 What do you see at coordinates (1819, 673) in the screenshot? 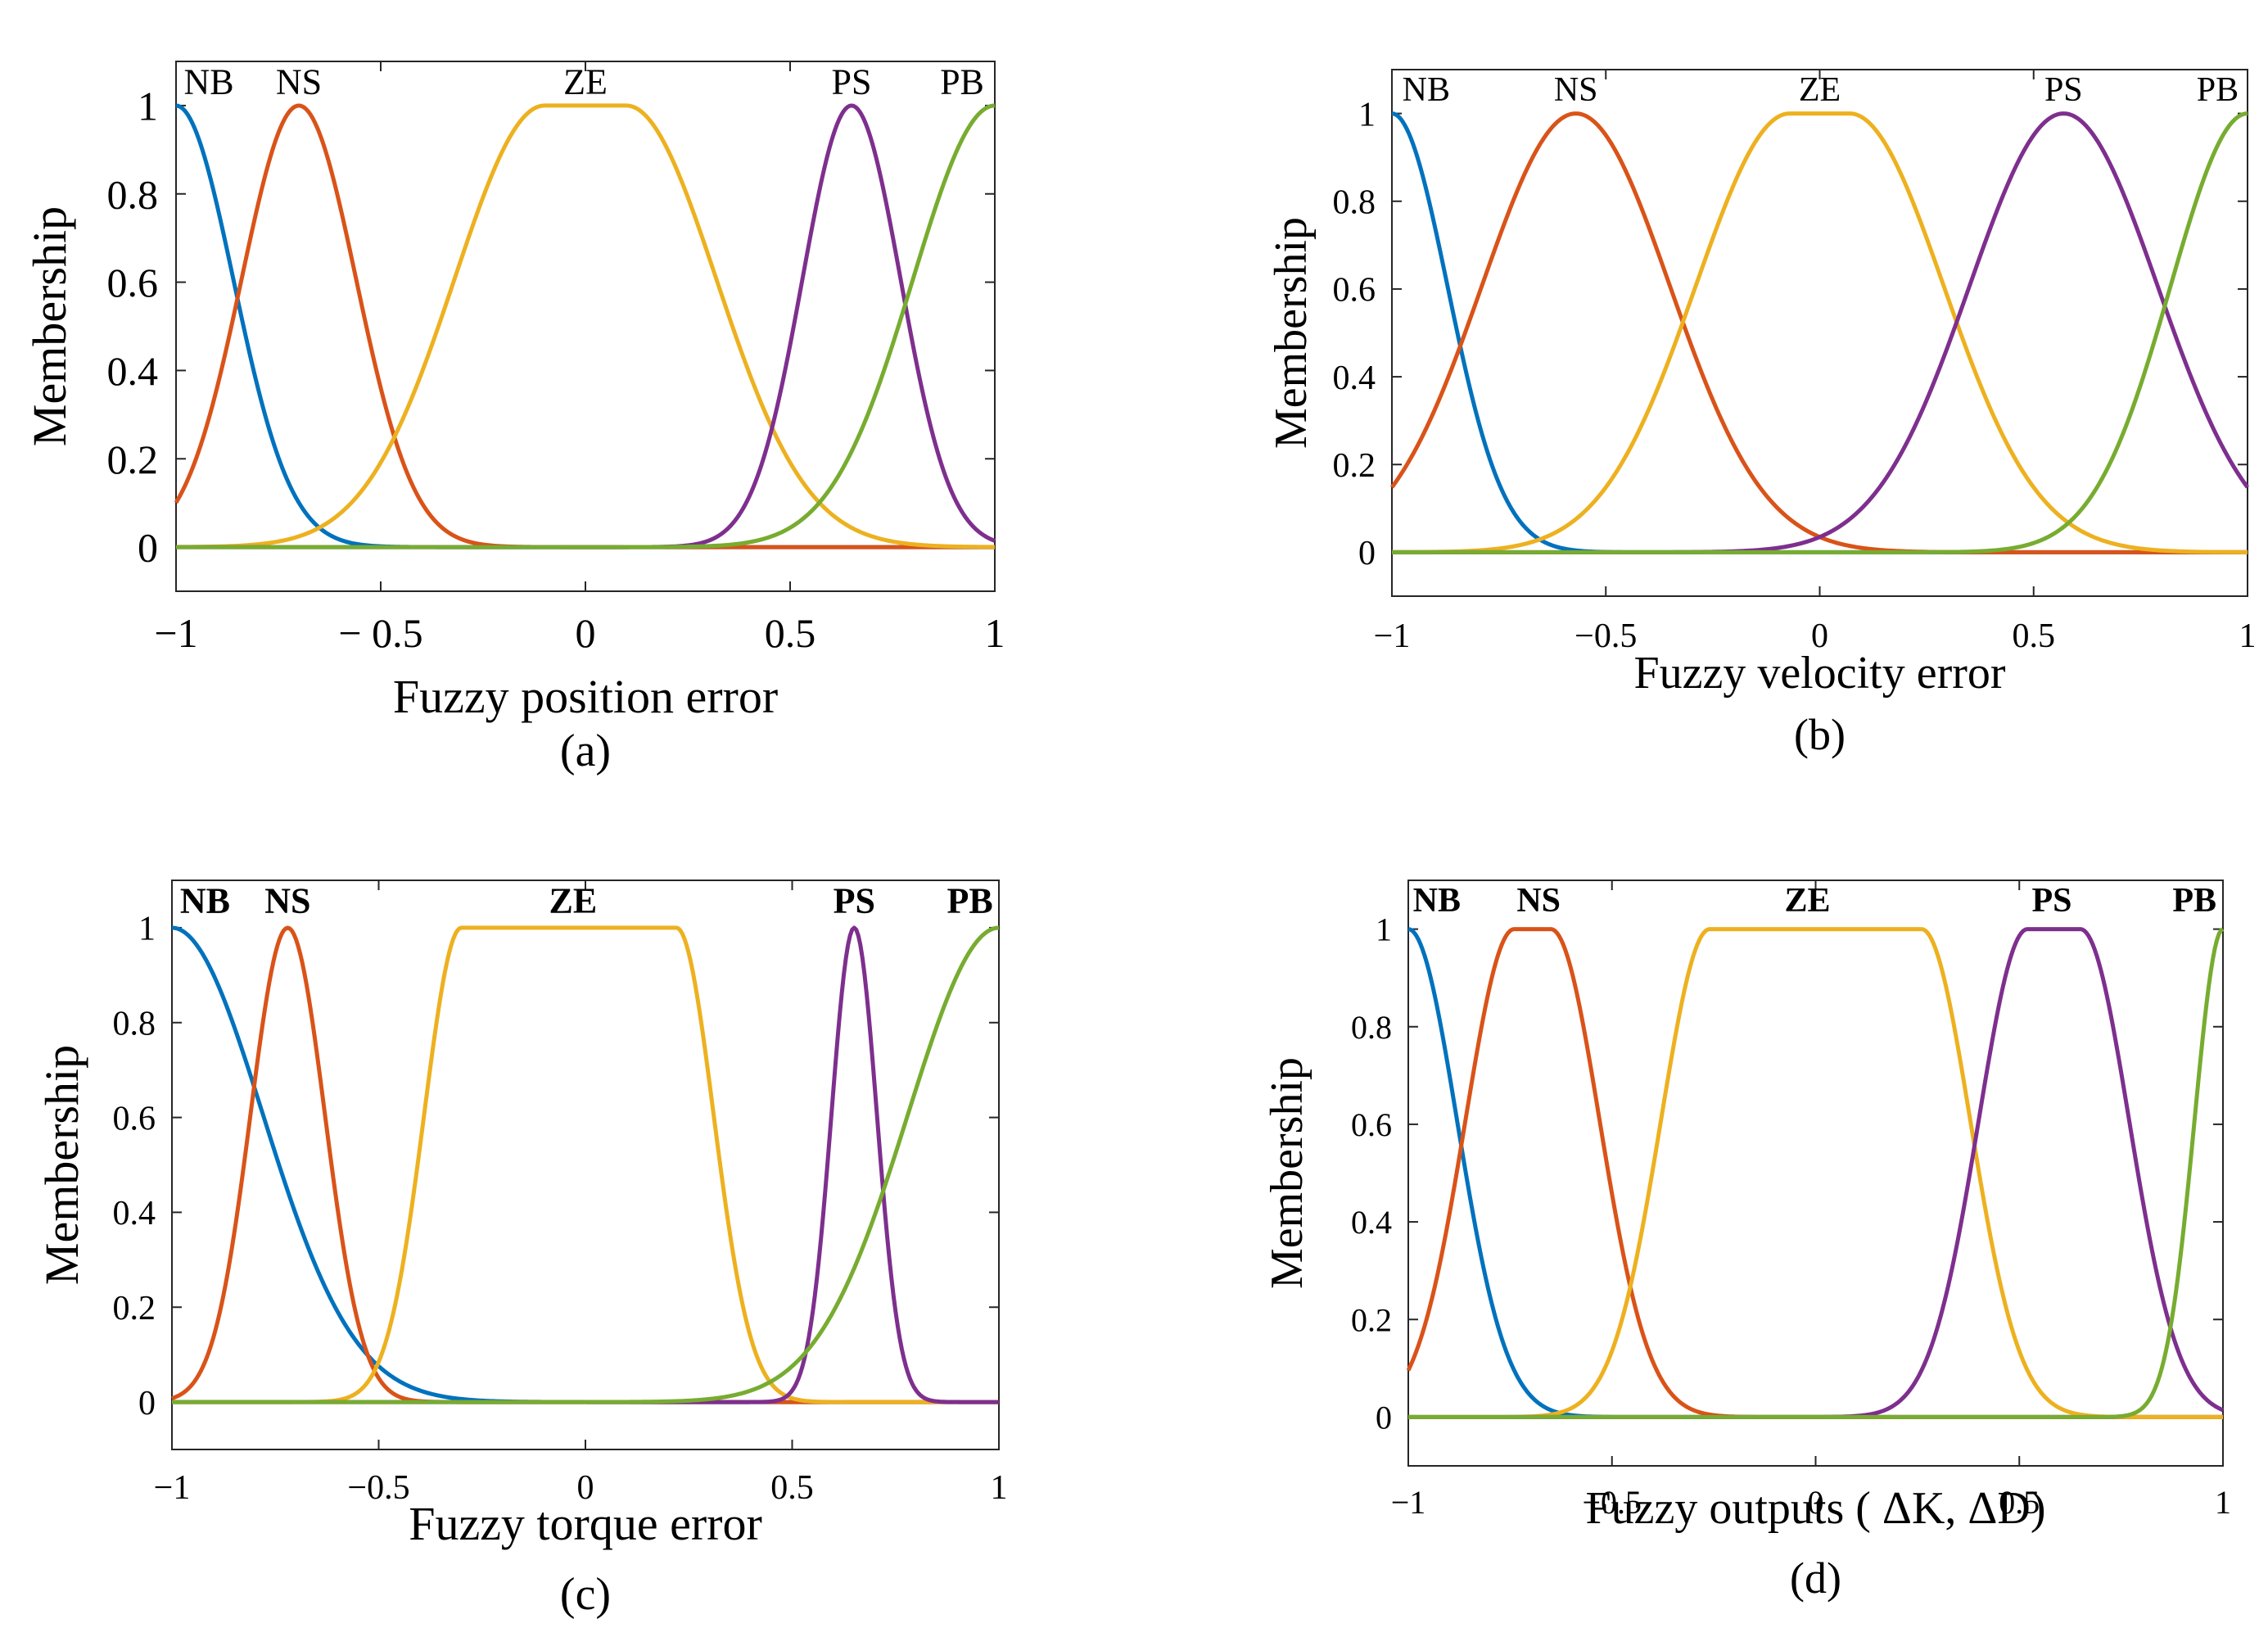
I see `x-axis-label: Fuzzy velocity error` at bounding box center [1819, 673].